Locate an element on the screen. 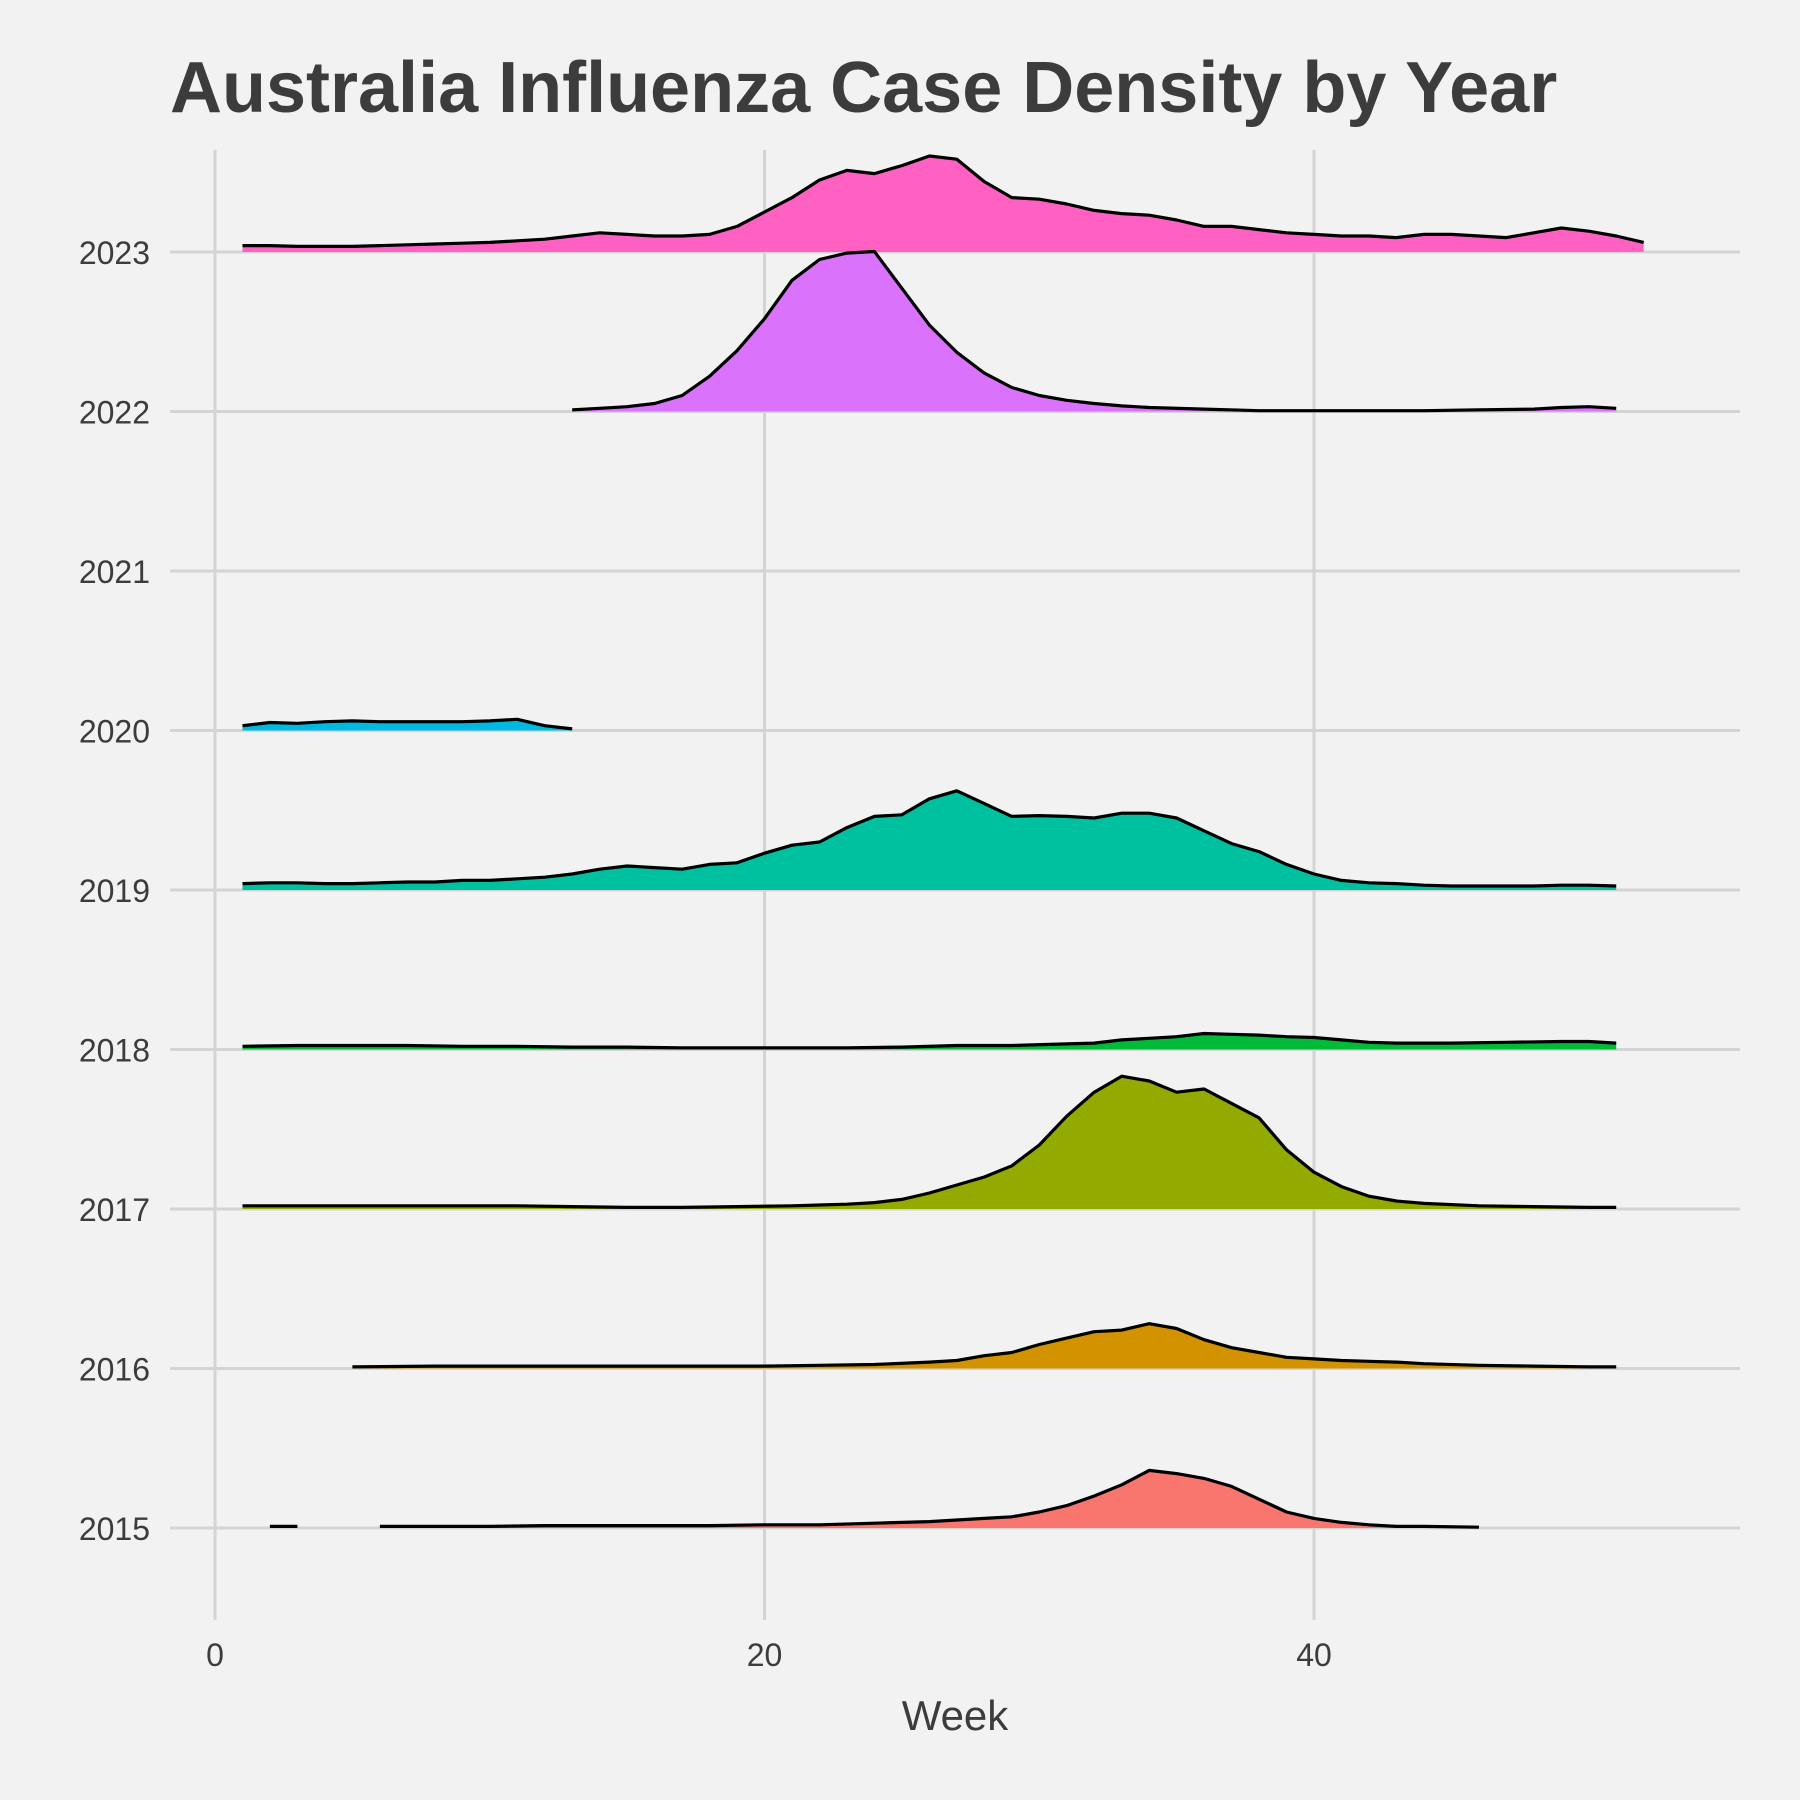  y-tick-label-2015: 2015 is located at coordinates (114, 1529).